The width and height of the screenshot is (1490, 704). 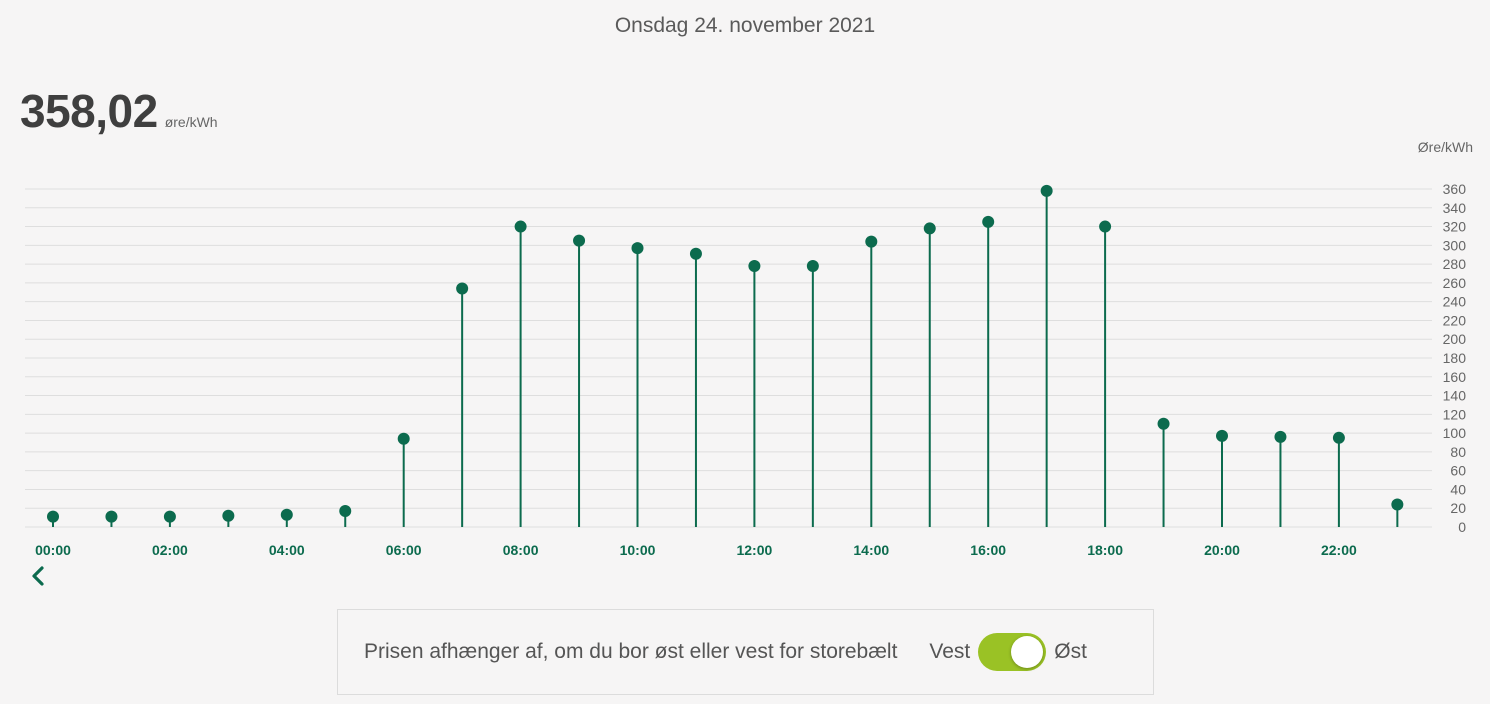 I want to click on y-tick-label: 280, so click(x=1455, y=264).